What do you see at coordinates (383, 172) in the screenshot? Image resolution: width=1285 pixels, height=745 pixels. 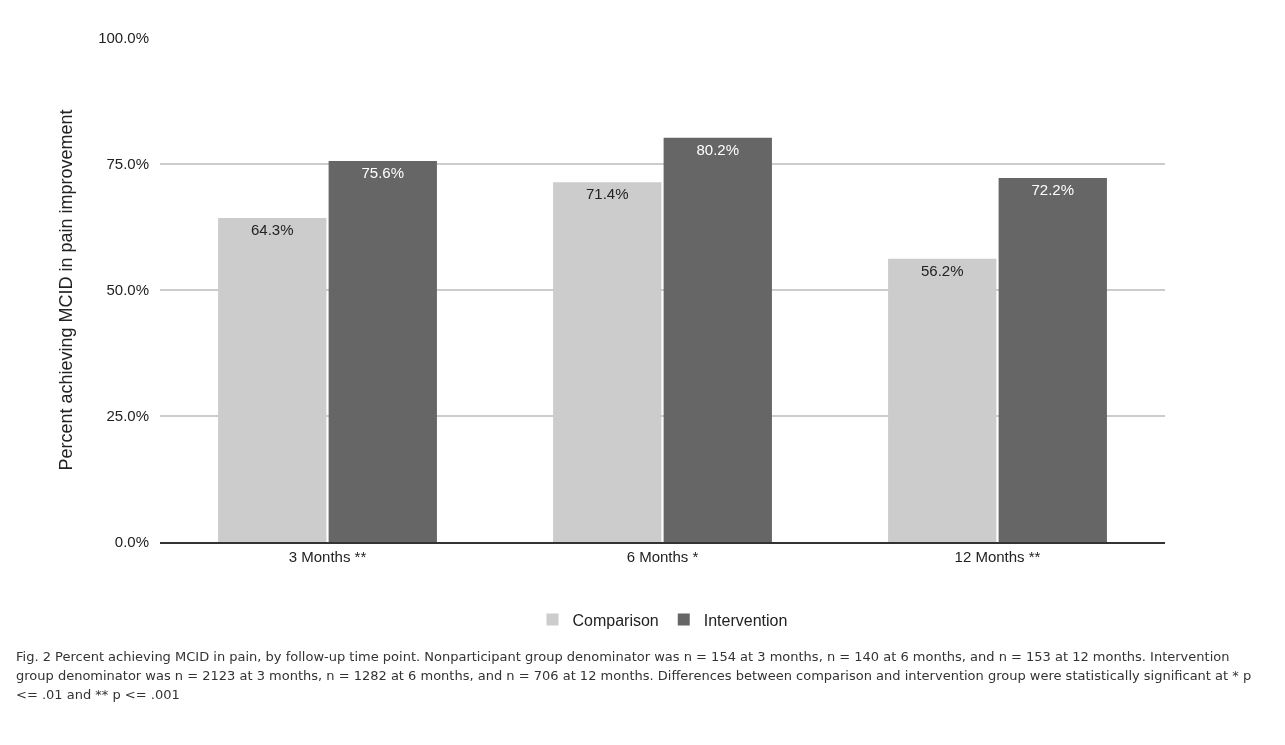 I see `data-label: 75.6%` at bounding box center [383, 172].